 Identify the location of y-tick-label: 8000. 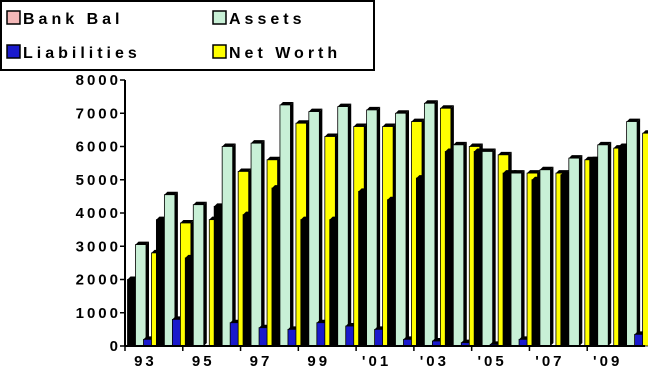
(98, 80).